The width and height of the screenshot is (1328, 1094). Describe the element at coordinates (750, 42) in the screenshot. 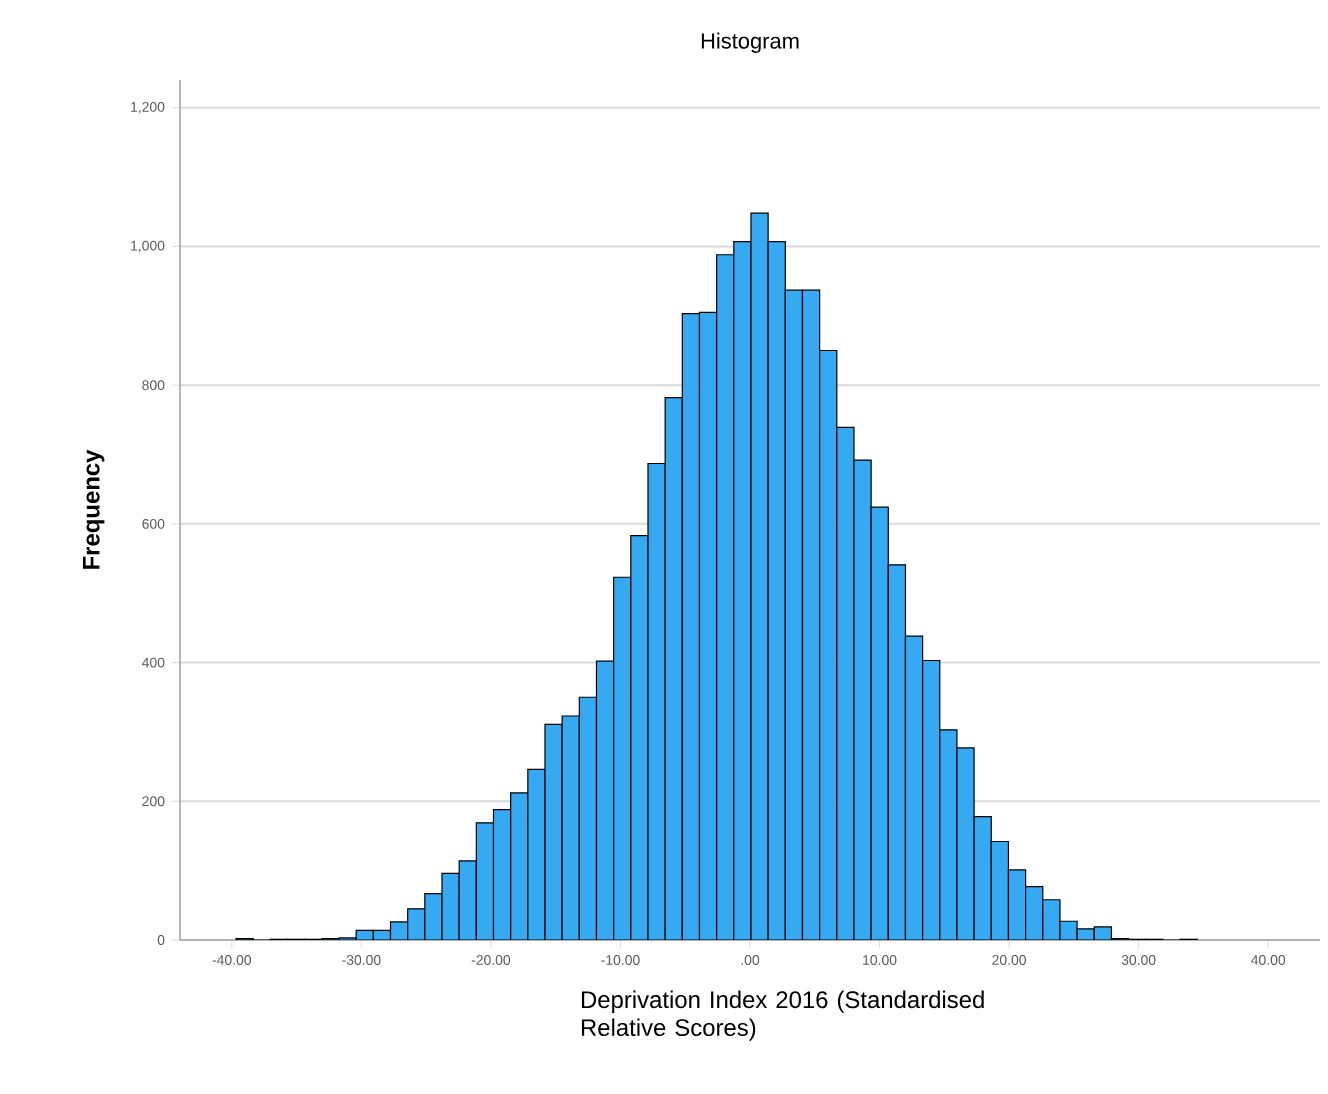

I see `chart-title: Histogram` at that location.